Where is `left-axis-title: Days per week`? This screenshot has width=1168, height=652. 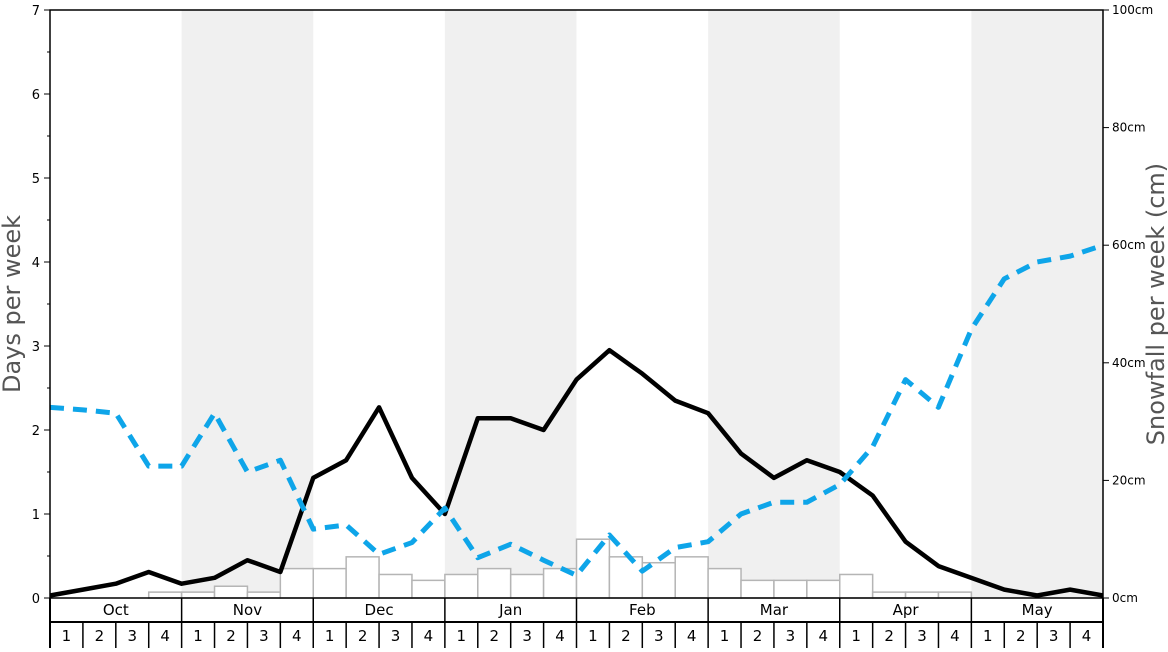 left-axis-title: Days per week is located at coordinates (13, 304).